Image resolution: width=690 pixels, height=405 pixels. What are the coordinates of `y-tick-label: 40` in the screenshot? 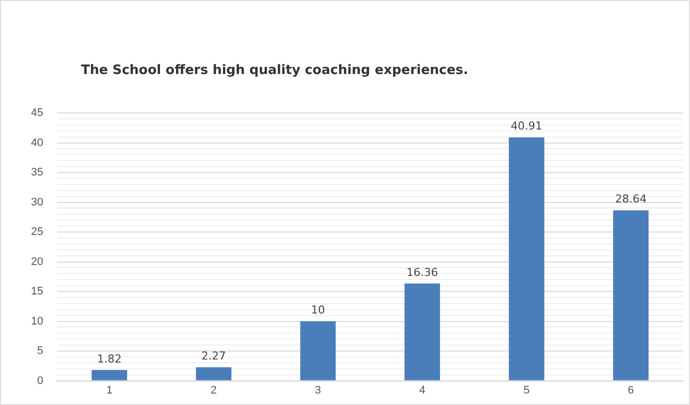 It's located at (37, 142).